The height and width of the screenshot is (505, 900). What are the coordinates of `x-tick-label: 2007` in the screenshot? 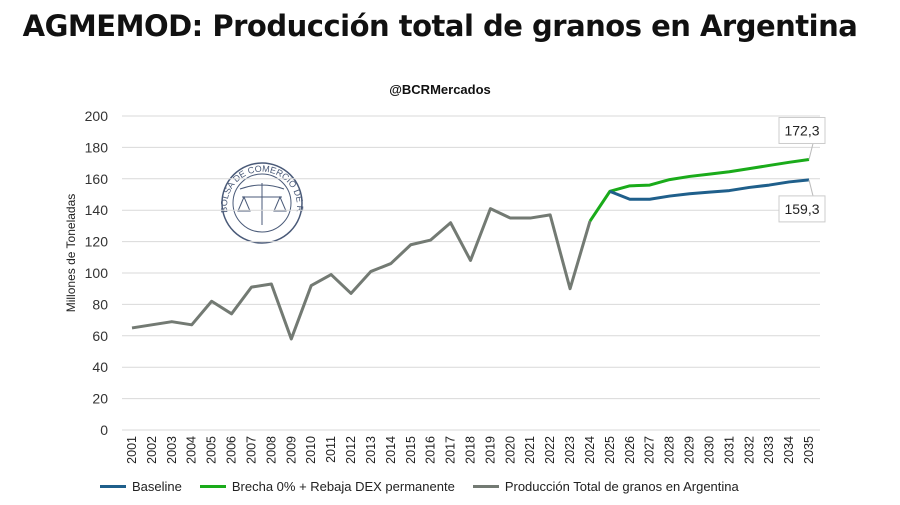 It's located at (251, 450).